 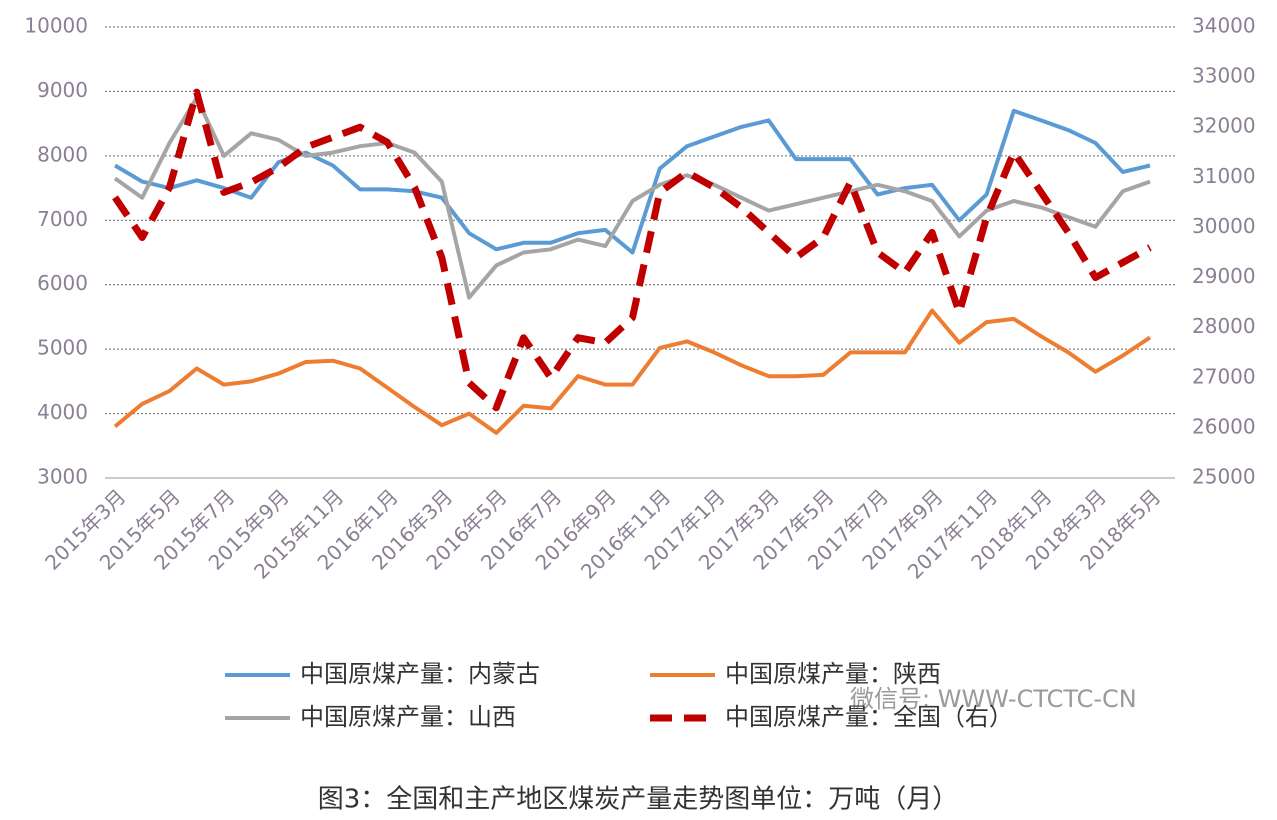 I want to click on y2-tick-label: 32000, so click(x=1224, y=126).